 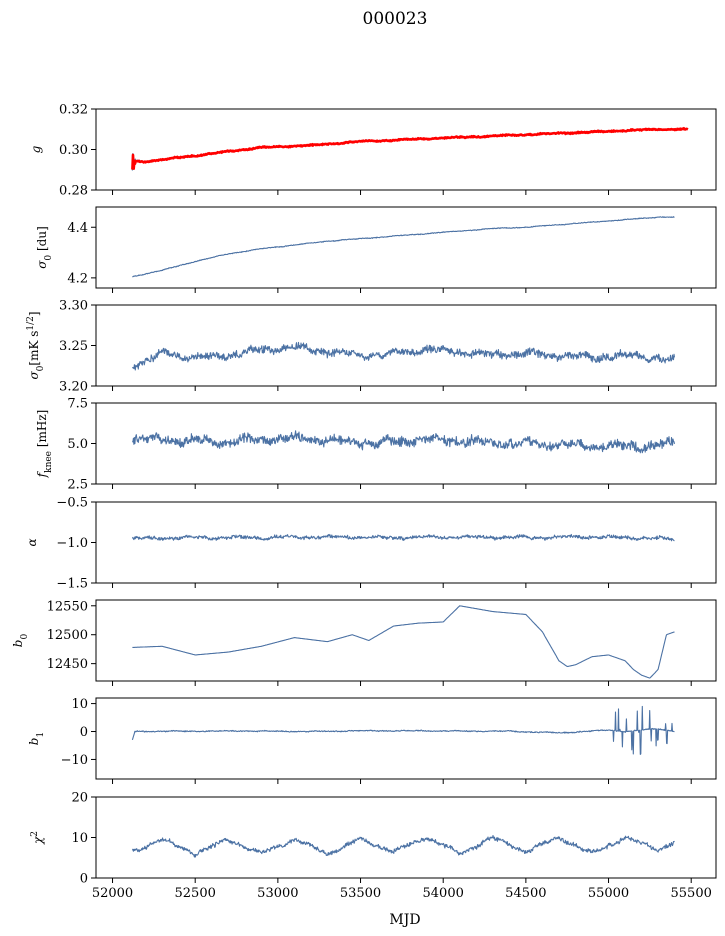 I want to click on y-tick-label: 2.5, so click(x=77, y=485).